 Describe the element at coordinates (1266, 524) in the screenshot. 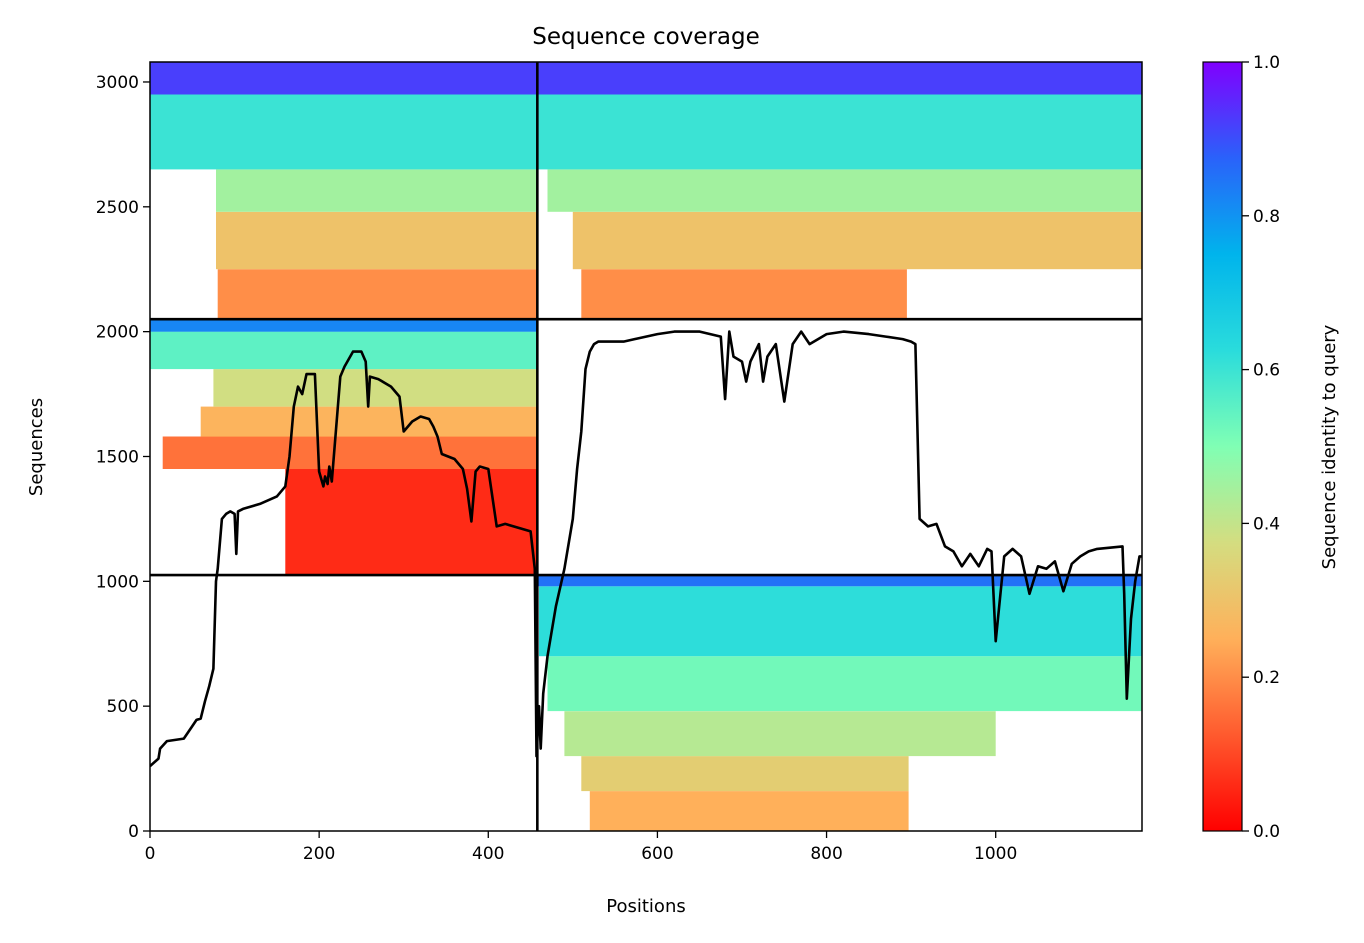

I see `colorbar-tick-label: 0.4` at that location.